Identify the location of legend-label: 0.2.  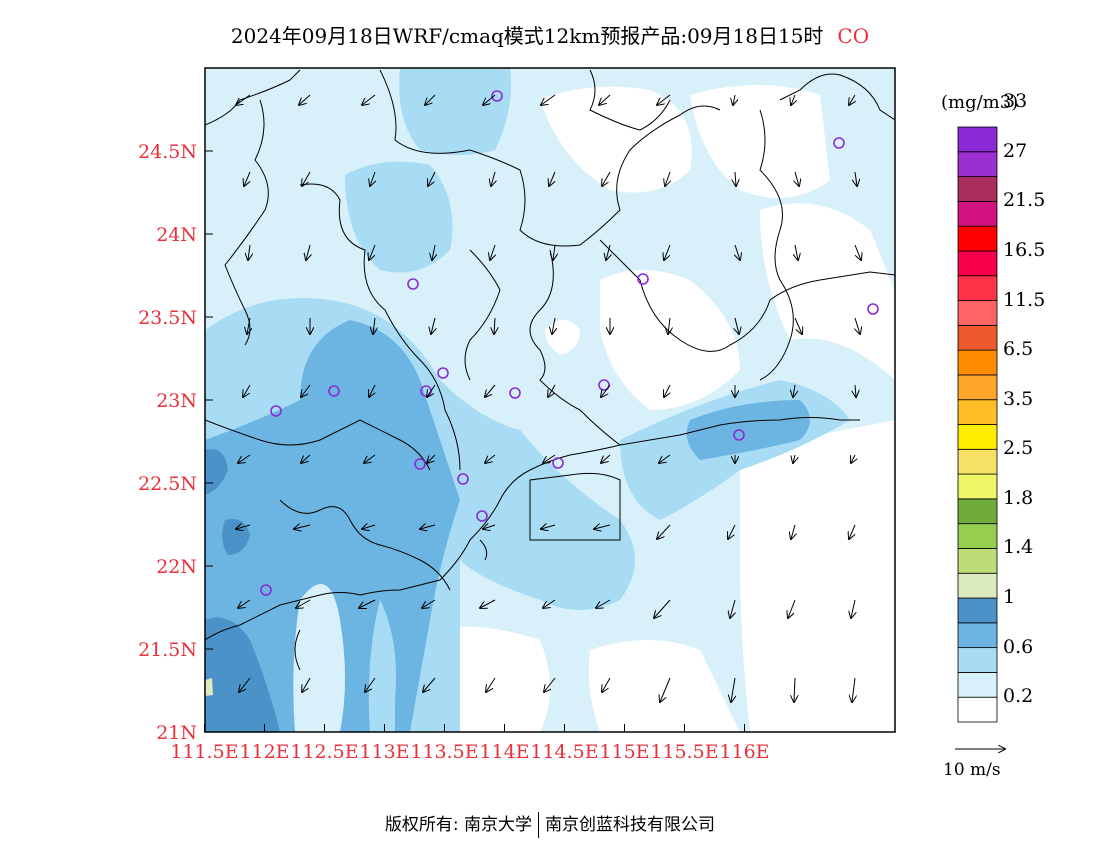
(1018, 696).